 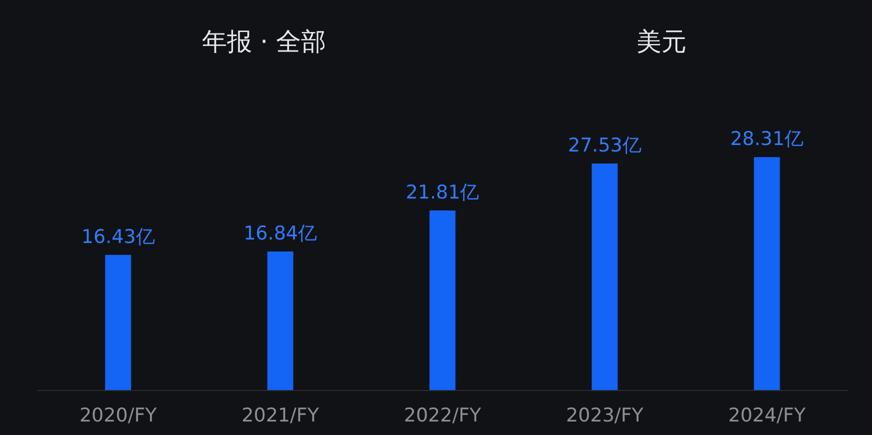 I want to click on text: 美元, so click(x=661, y=41).